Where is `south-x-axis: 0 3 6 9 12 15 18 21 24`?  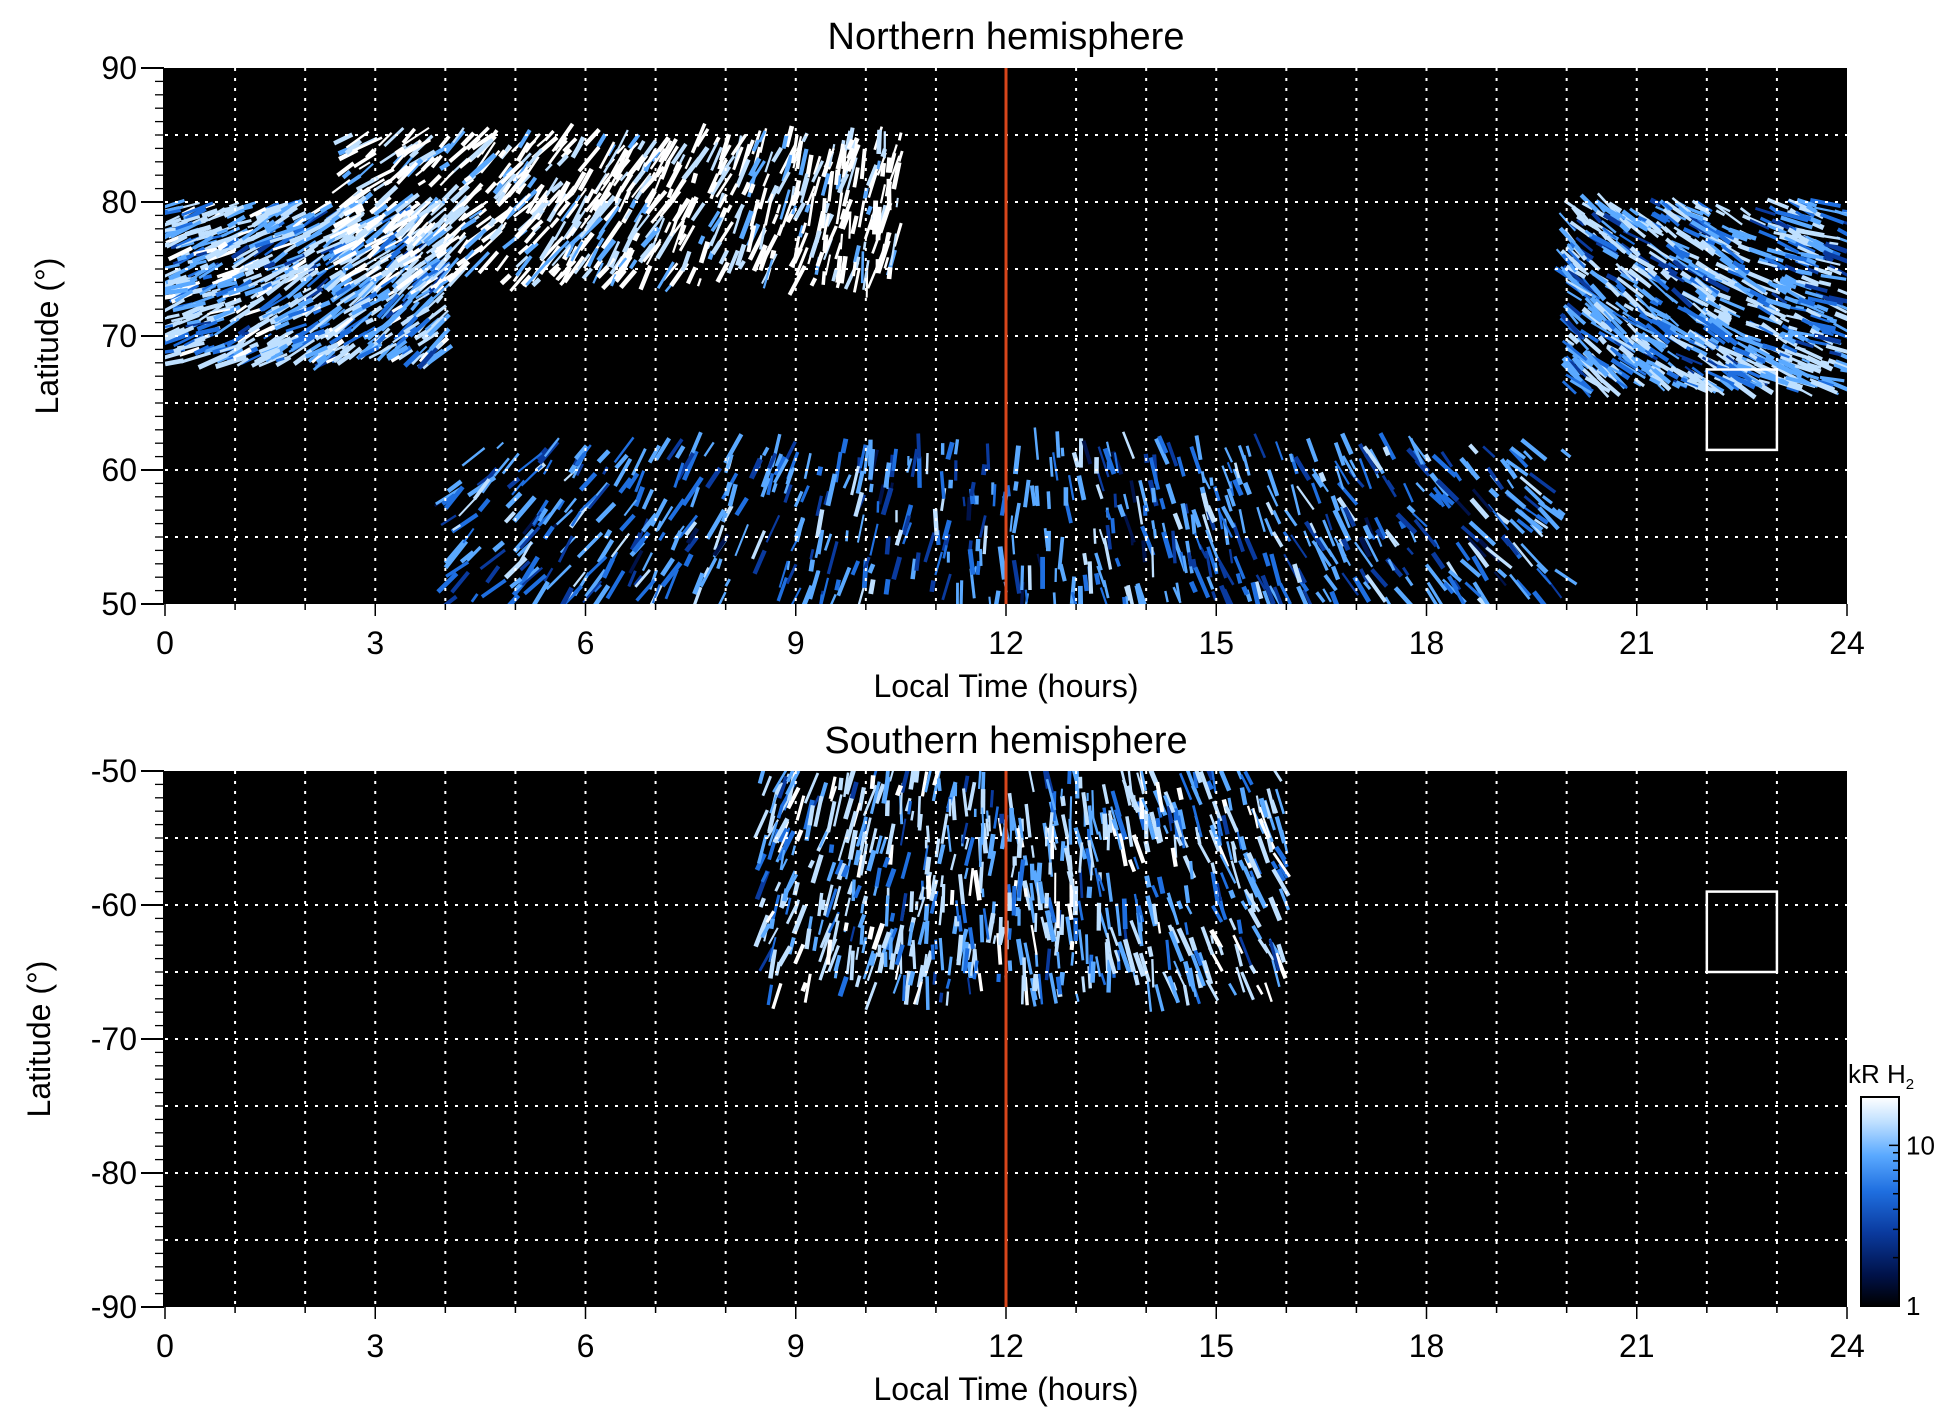
south-x-axis: 0 3 6 9 12 15 18 21 24 is located at coordinates (1010, 1335).